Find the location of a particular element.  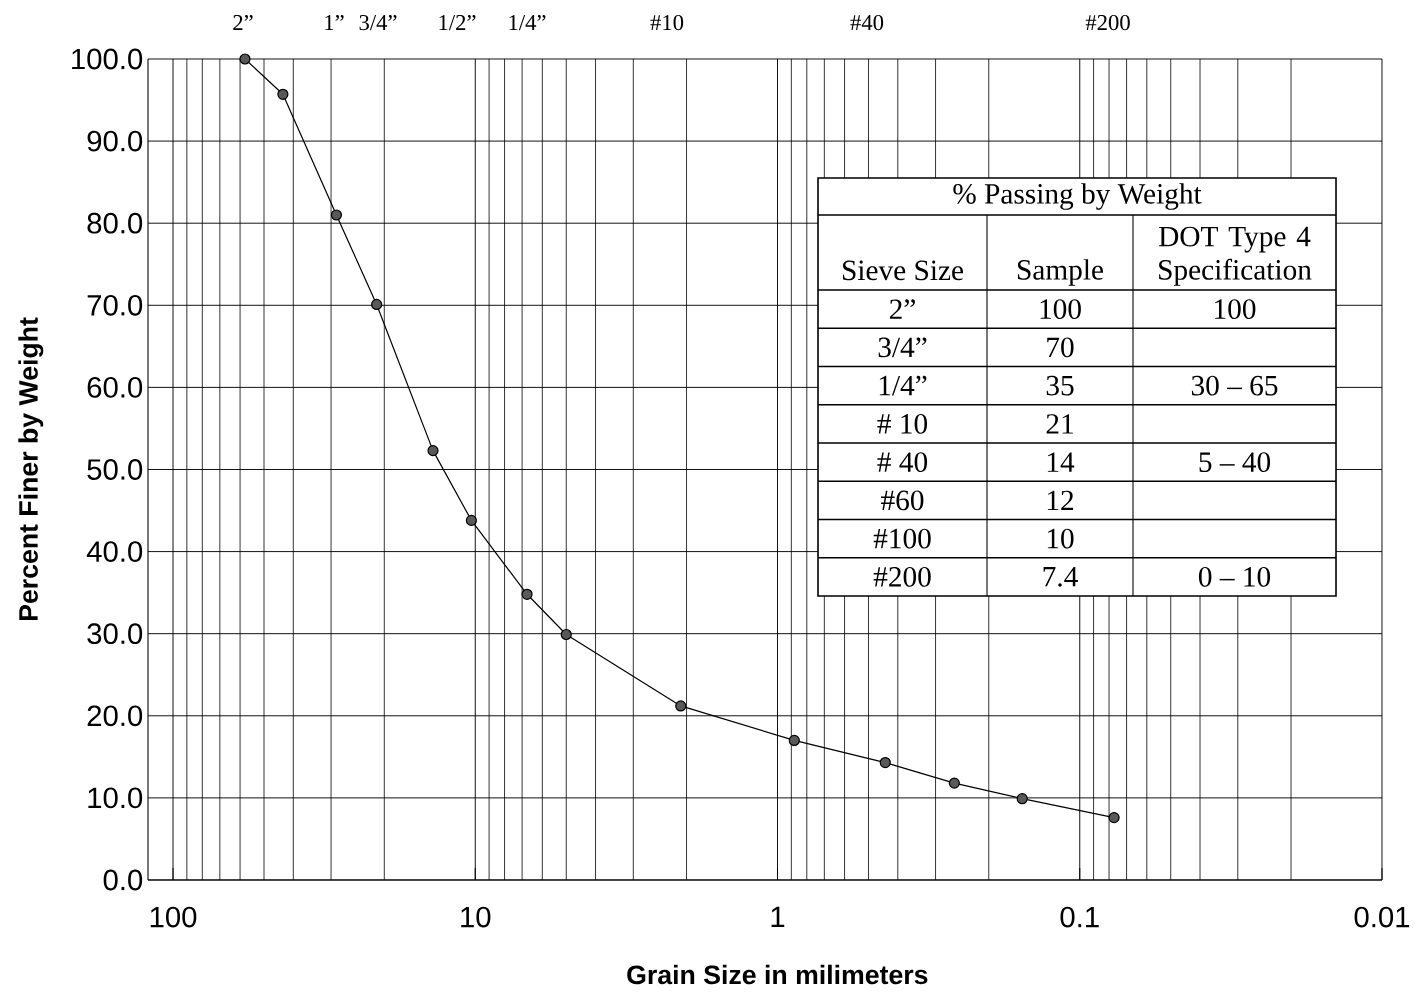

text: Sieve Size is located at coordinates (903, 270).